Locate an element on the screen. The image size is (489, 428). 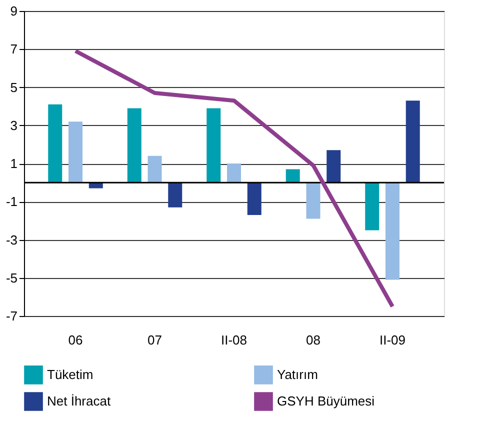
y-tick-label: 1 is located at coordinates (14, 163).